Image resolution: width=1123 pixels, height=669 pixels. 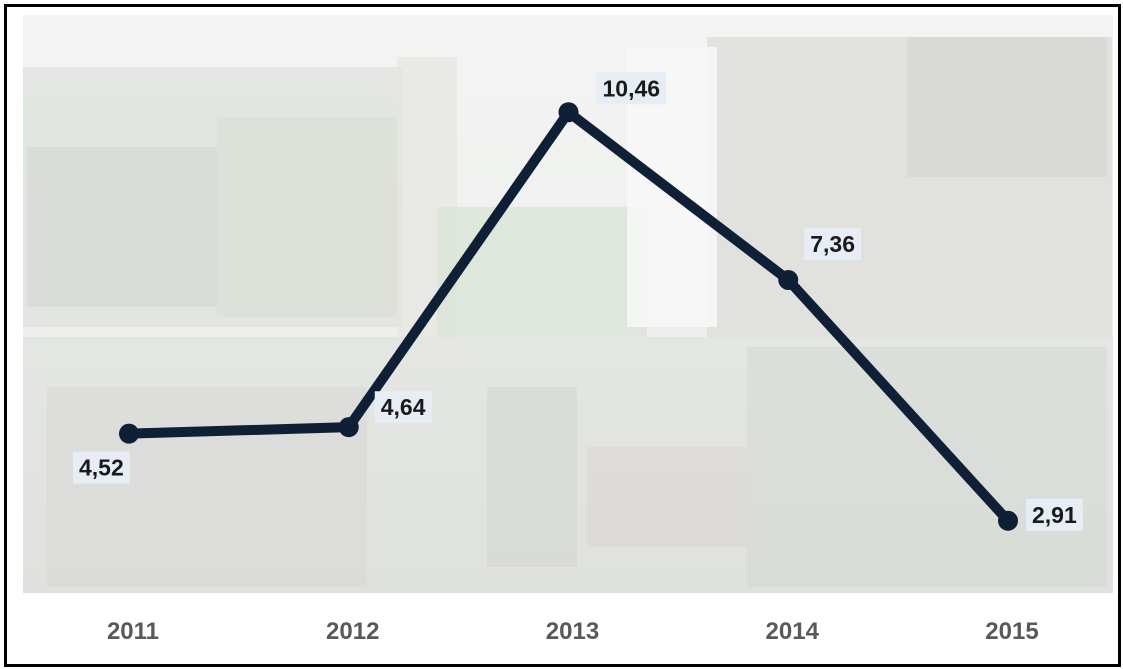 I want to click on data-label: 4,52, so click(x=101, y=467).